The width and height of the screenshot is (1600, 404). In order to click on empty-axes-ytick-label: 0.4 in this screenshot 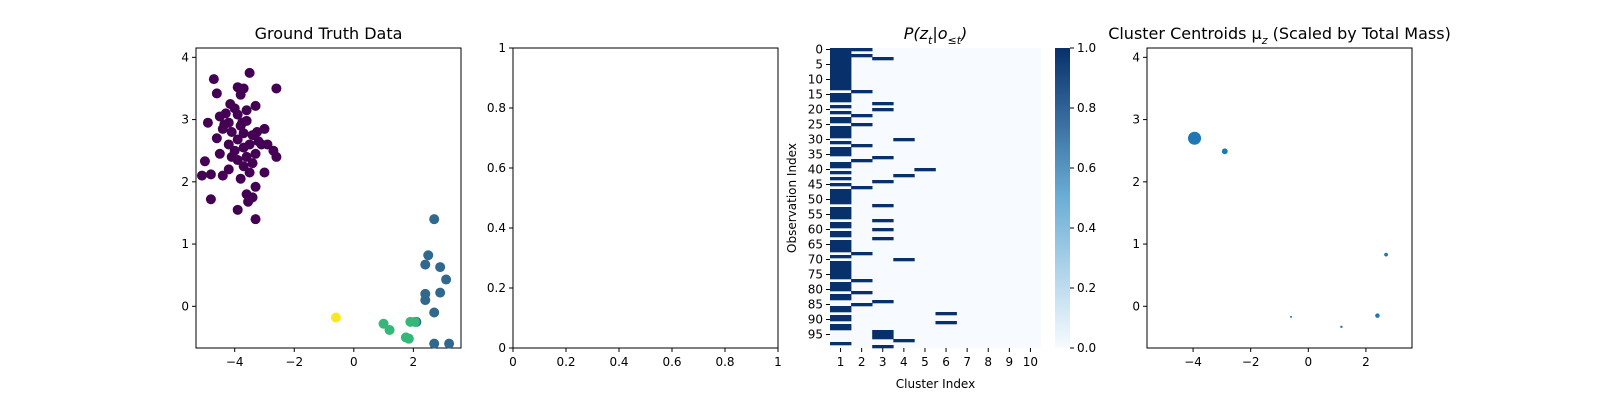, I will do `click(496, 228)`.